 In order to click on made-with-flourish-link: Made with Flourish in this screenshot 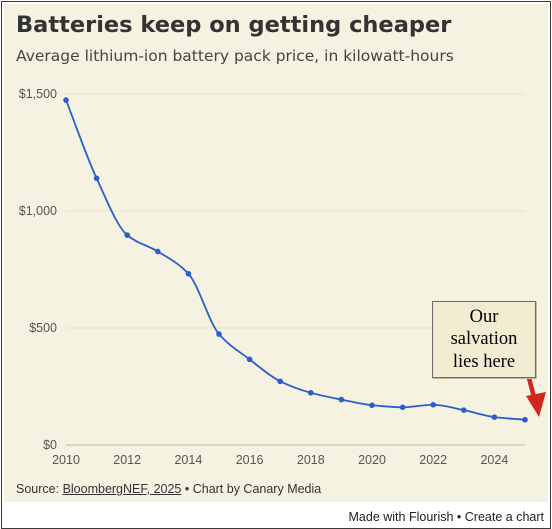, I will do `click(401, 517)`.